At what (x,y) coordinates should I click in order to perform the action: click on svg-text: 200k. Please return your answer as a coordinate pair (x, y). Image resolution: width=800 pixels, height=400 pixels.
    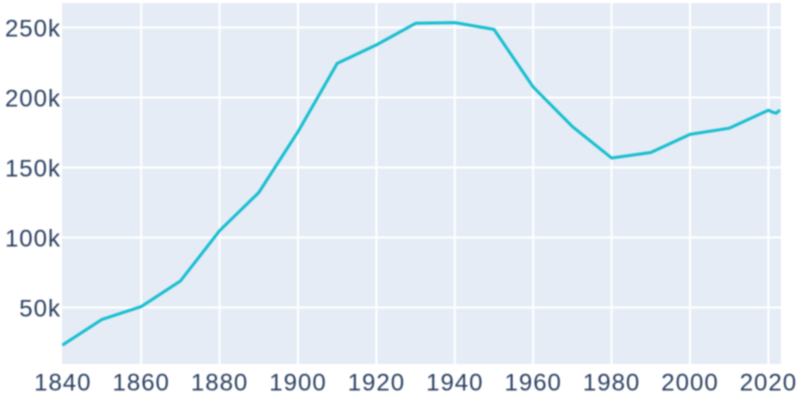
    Looking at the image, I should click on (33, 99).